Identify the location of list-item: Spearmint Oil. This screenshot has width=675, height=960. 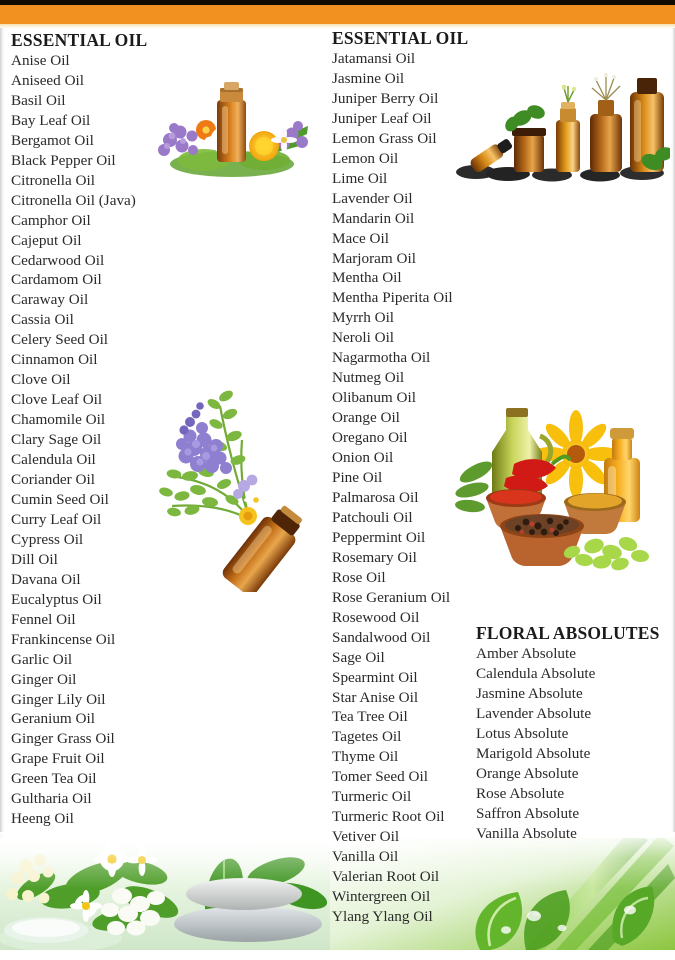
(375, 677).